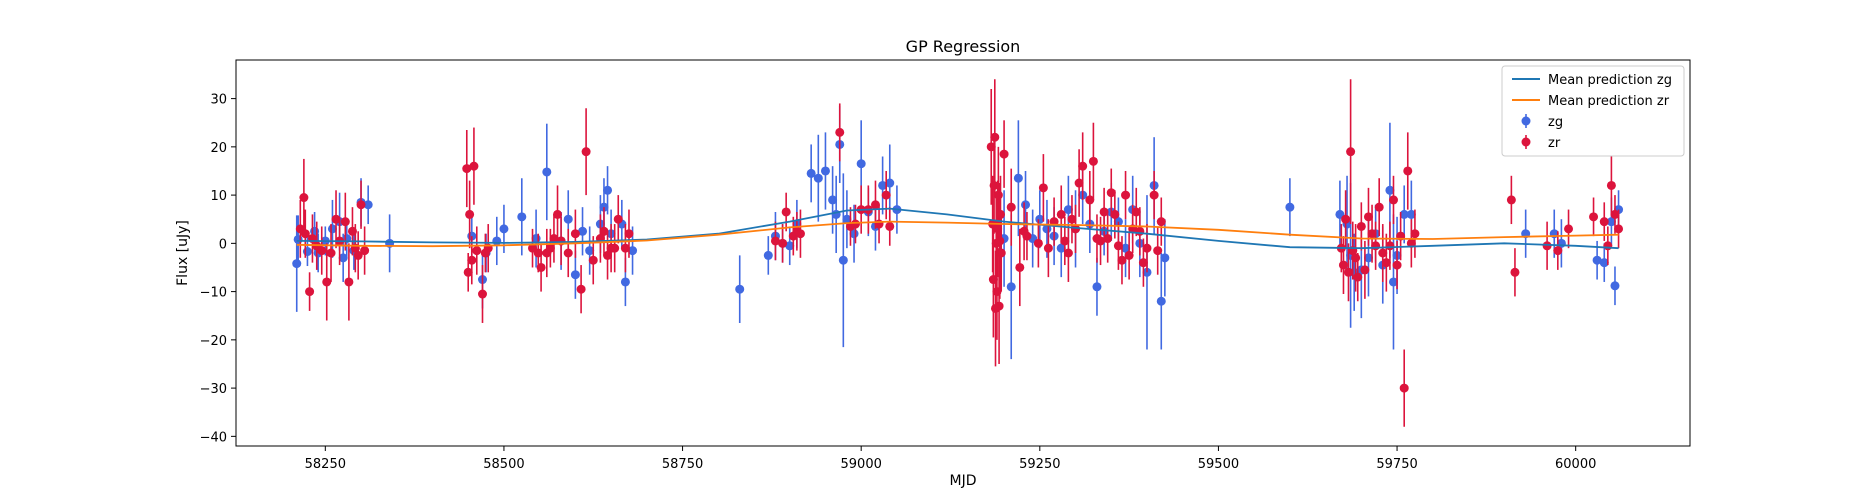 The width and height of the screenshot is (1875, 504). What do you see at coordinates (963, 46) in the screenshot?
I see `chart-title: GP Regression` at bounding box center [963, 46].